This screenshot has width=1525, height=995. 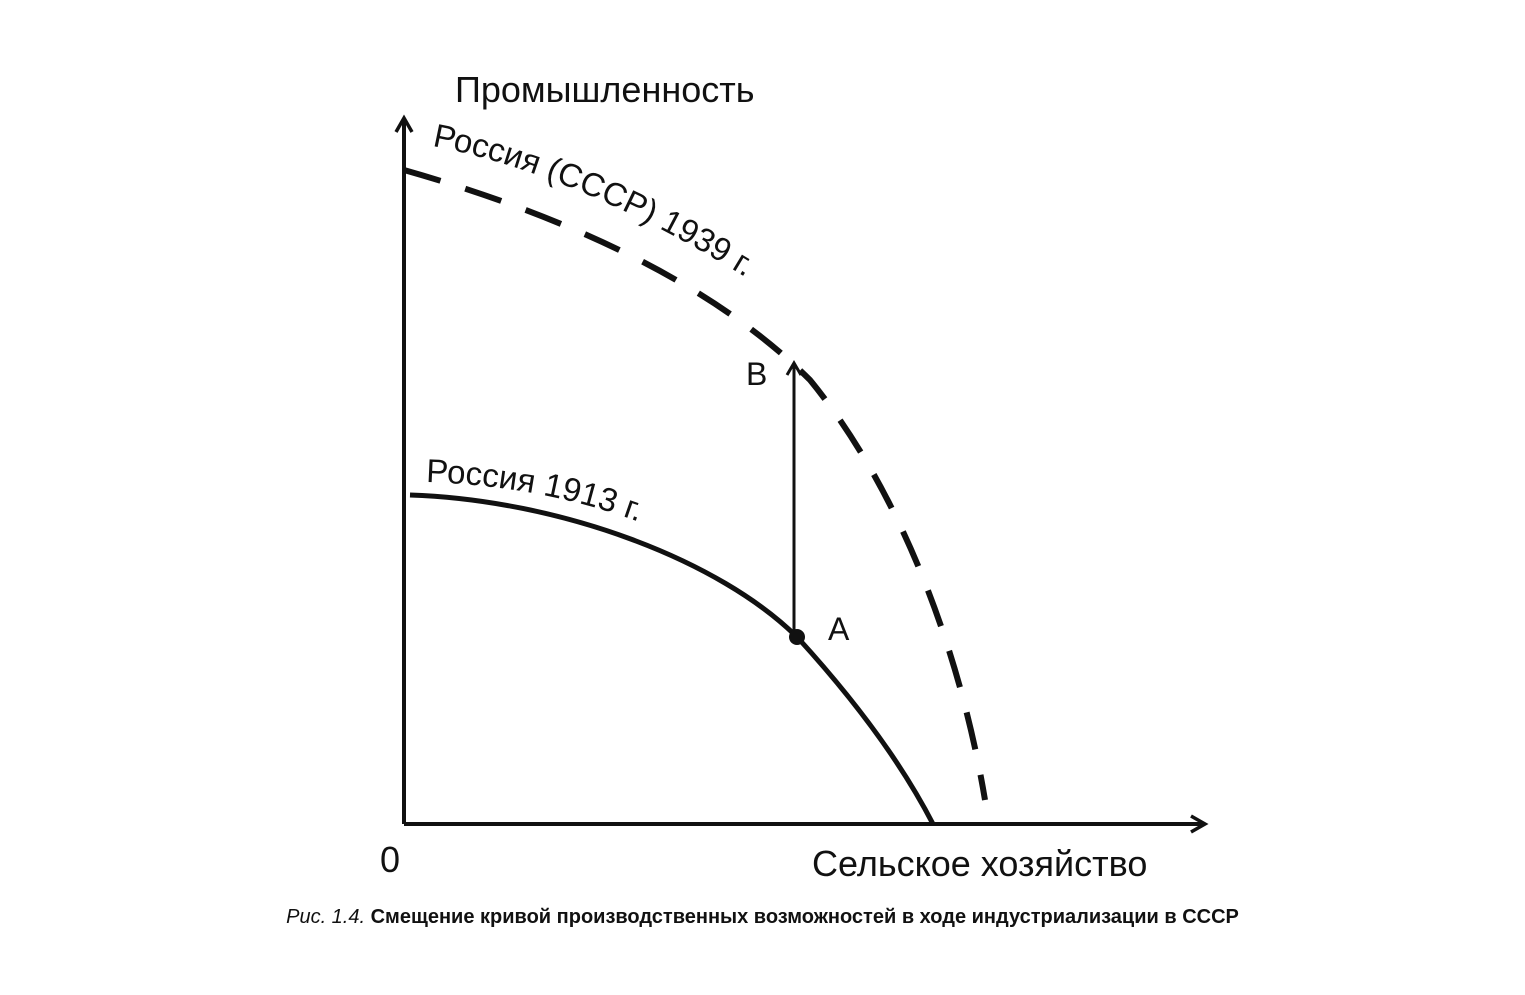 I want to click on x-axis-label: Сельское хозяйство, so click(x=979, y=863).